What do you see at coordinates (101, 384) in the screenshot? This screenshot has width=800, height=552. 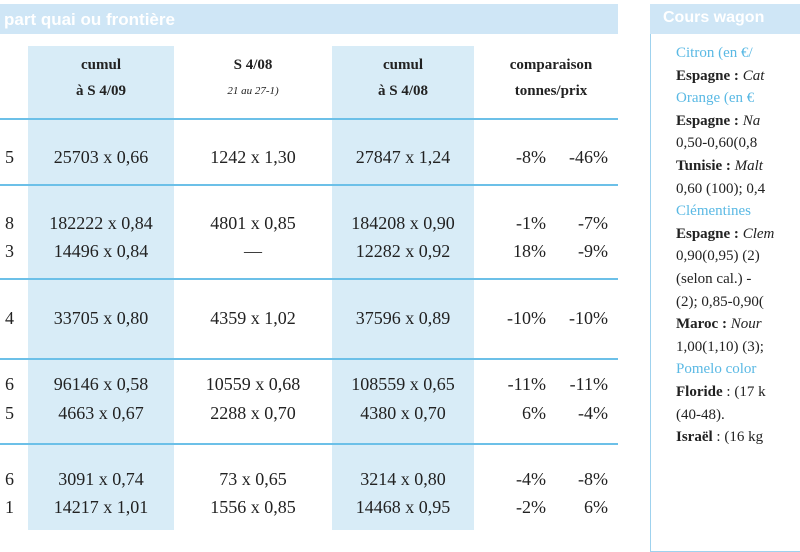 I see `cumul-s409-cell: 96146 x 0,58` at bounding box center [101, 384].